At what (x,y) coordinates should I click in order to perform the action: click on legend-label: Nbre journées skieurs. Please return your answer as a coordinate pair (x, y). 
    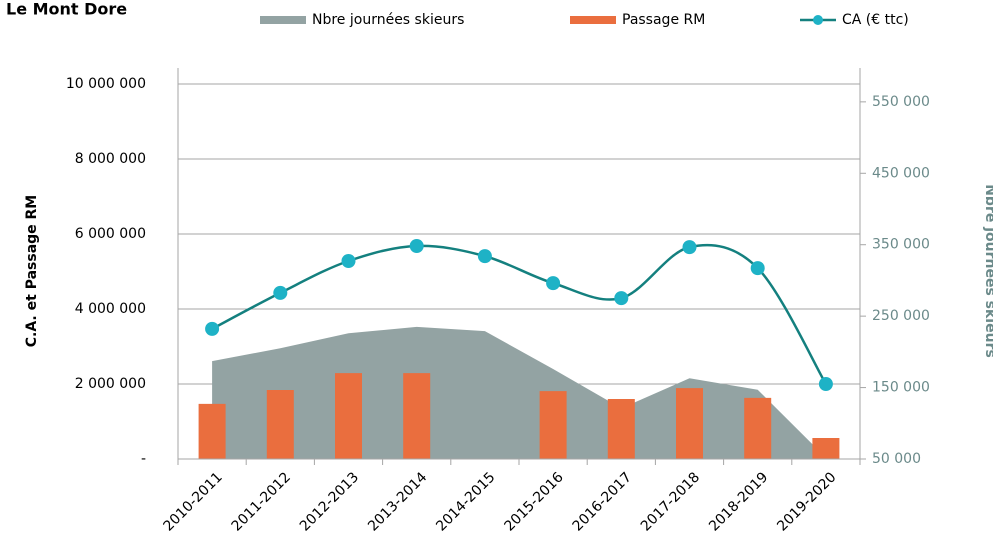
    Looking at the image, I should click on (388, 20).